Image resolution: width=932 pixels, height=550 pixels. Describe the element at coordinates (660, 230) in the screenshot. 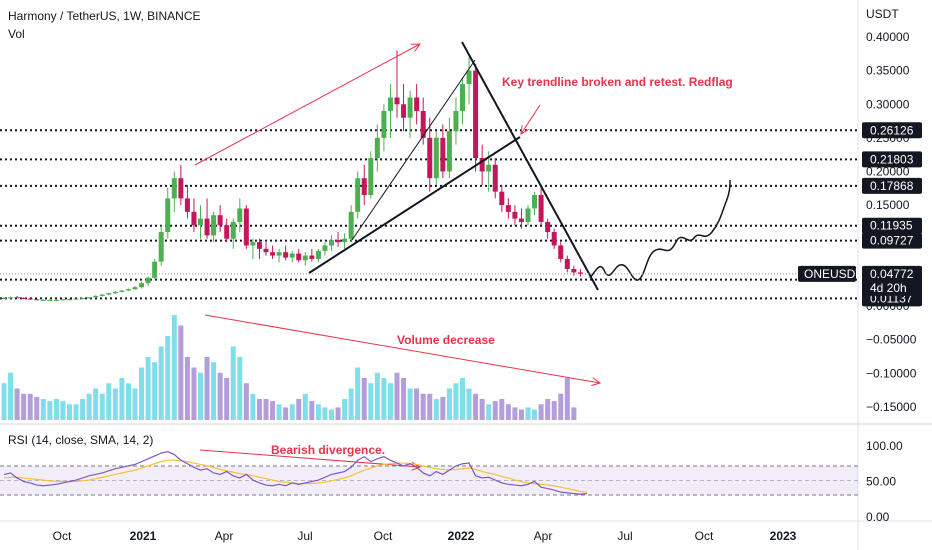

I see `projected-price-path` at that location.